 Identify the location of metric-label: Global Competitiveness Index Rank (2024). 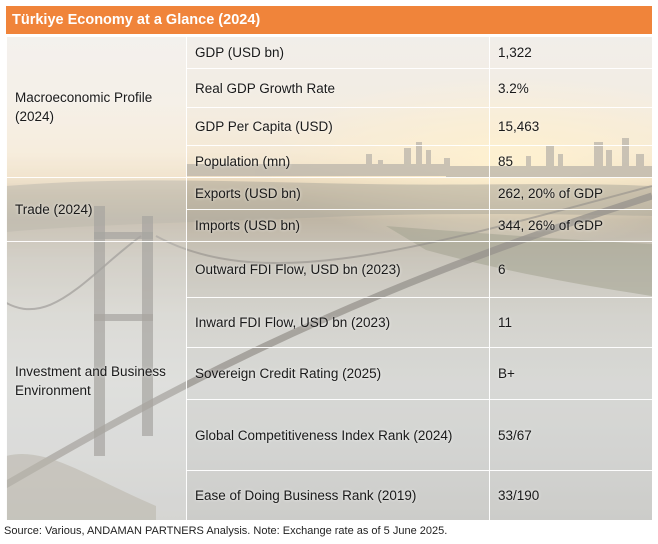
(338, 435).